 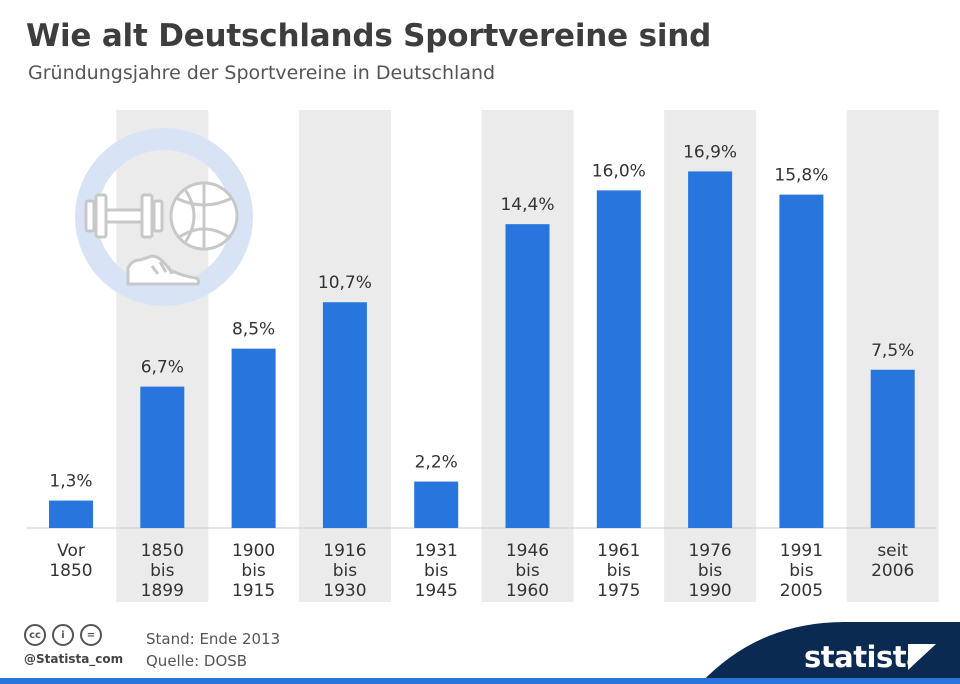 What do you see at coordinates (162, 591) in the screenshot?
I see `category-label: 1899` at bounding box center [162, 591].